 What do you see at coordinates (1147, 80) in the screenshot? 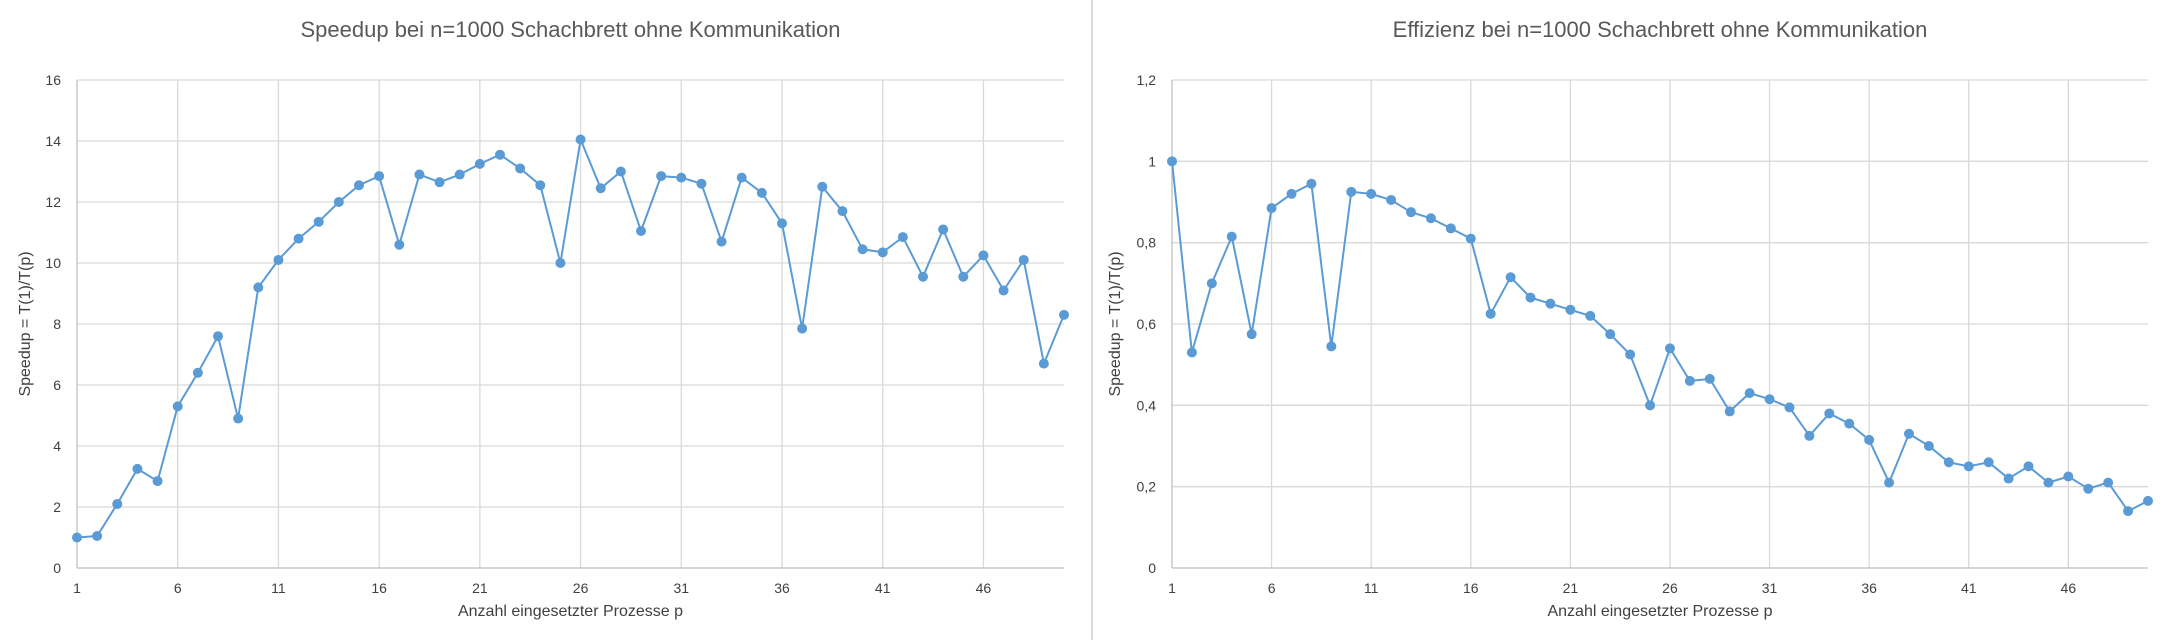
I see `y-tick-label: 1,2` at bounding box center [1147, 80].